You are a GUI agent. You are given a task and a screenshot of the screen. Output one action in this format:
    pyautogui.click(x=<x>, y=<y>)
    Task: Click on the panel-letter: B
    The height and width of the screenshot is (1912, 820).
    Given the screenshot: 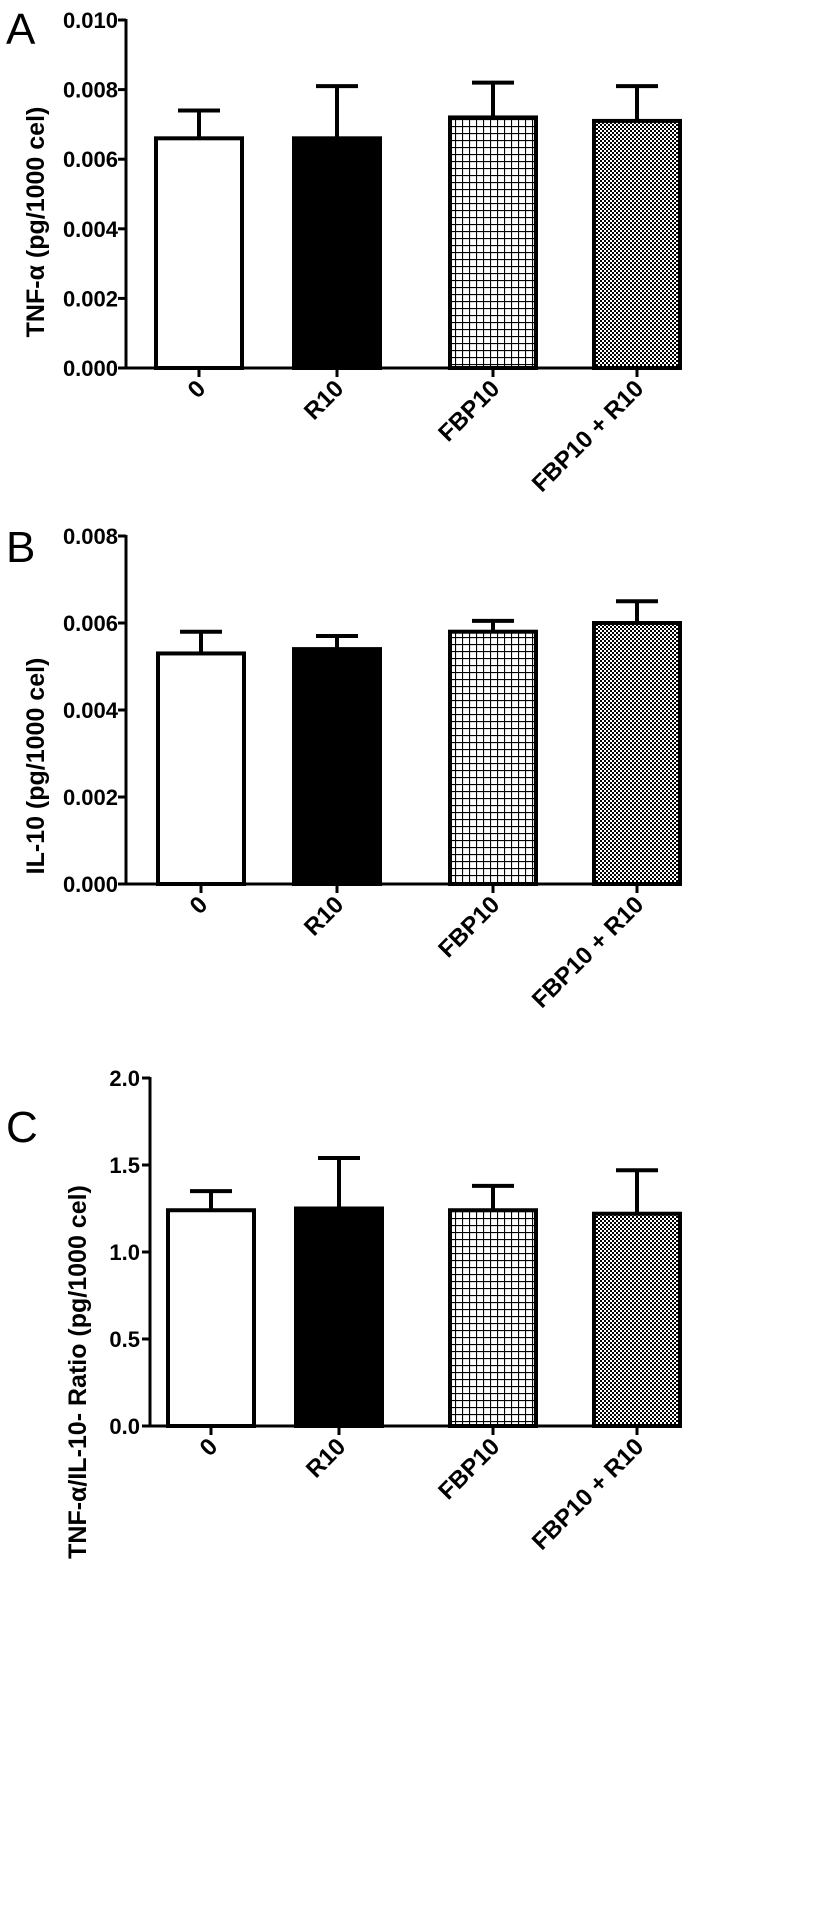 What is the action you would take?
    pyautogui.click(x=20, y=547)
    